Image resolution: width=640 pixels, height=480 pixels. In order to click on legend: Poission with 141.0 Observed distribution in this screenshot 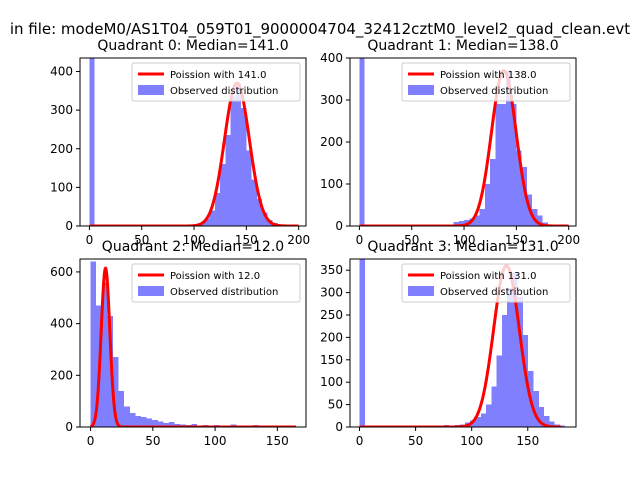, I will do `click(216, 82)`.